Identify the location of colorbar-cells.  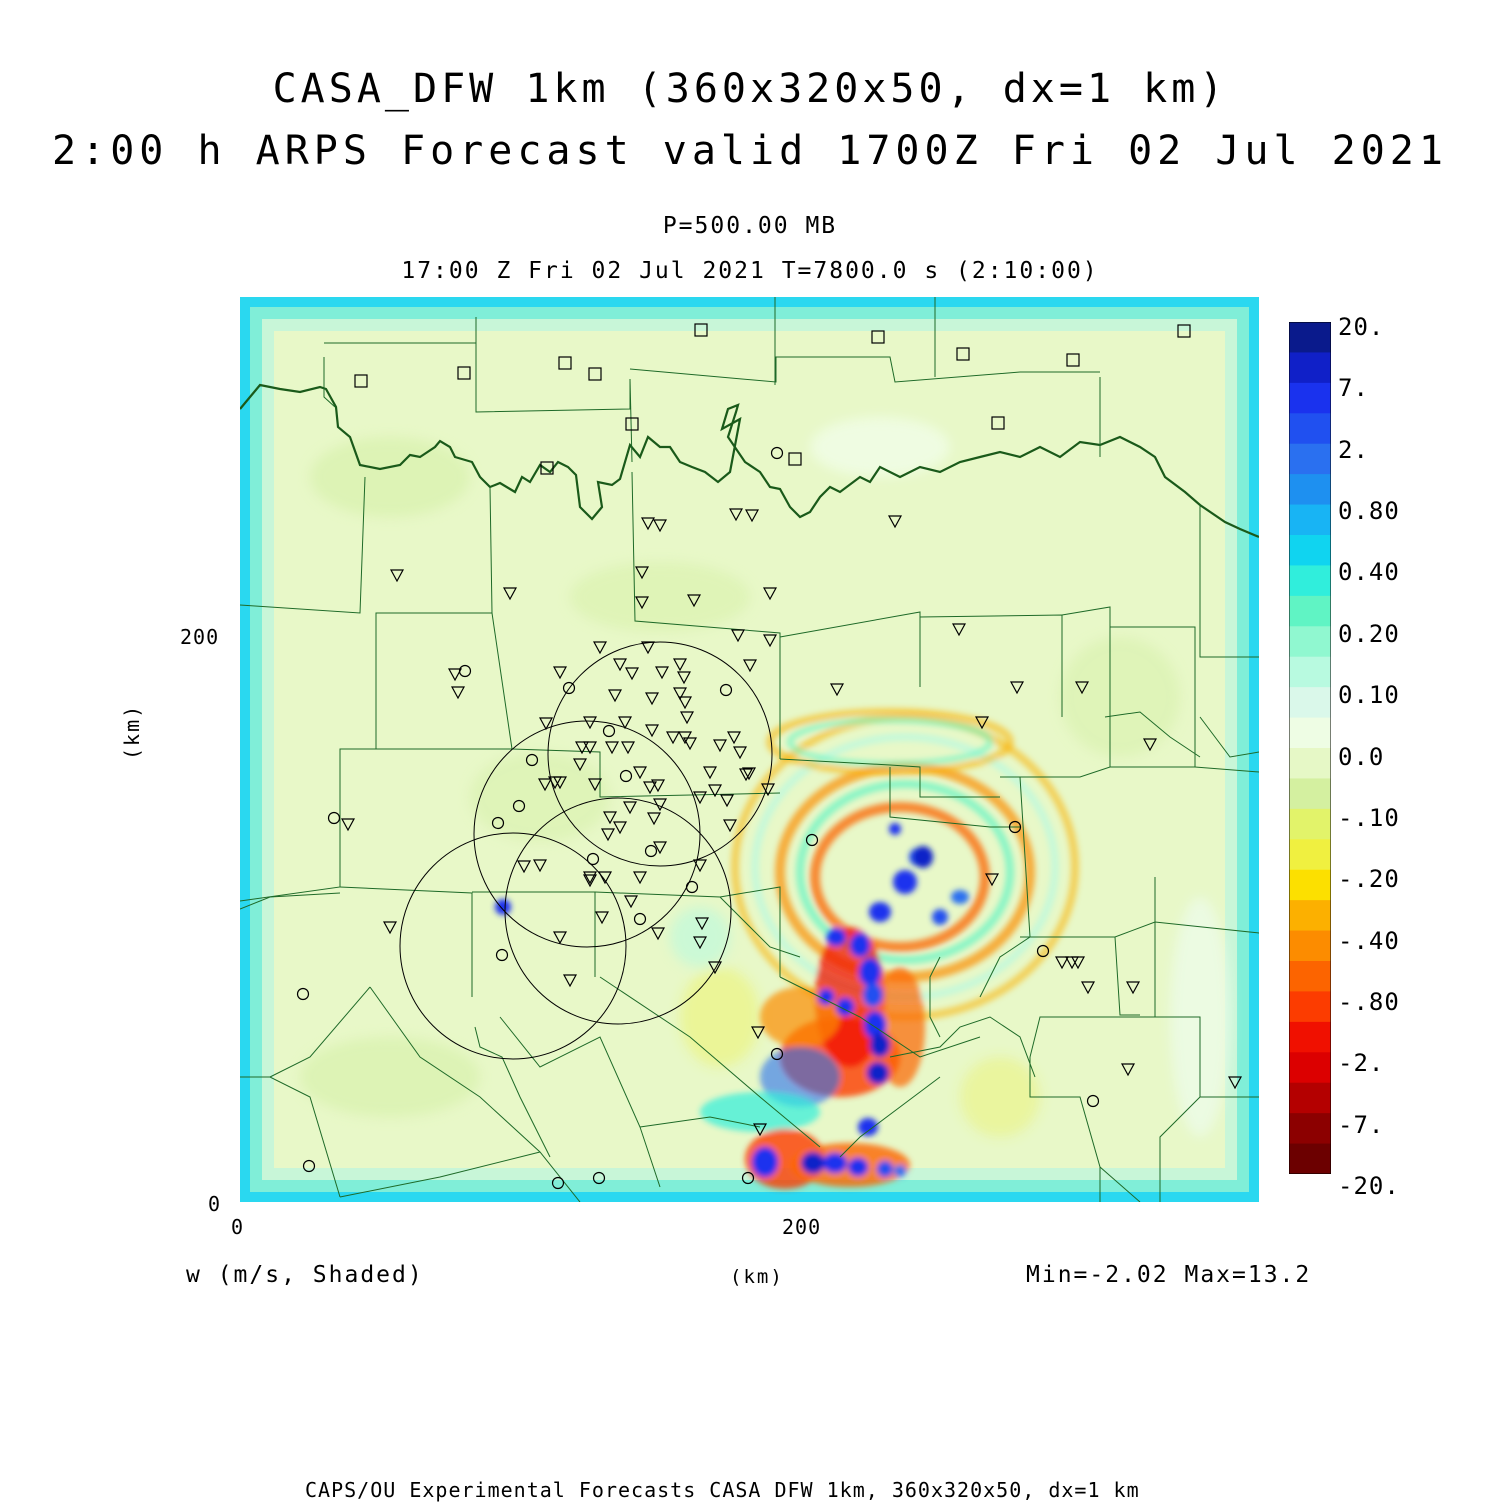
(1310, 748).